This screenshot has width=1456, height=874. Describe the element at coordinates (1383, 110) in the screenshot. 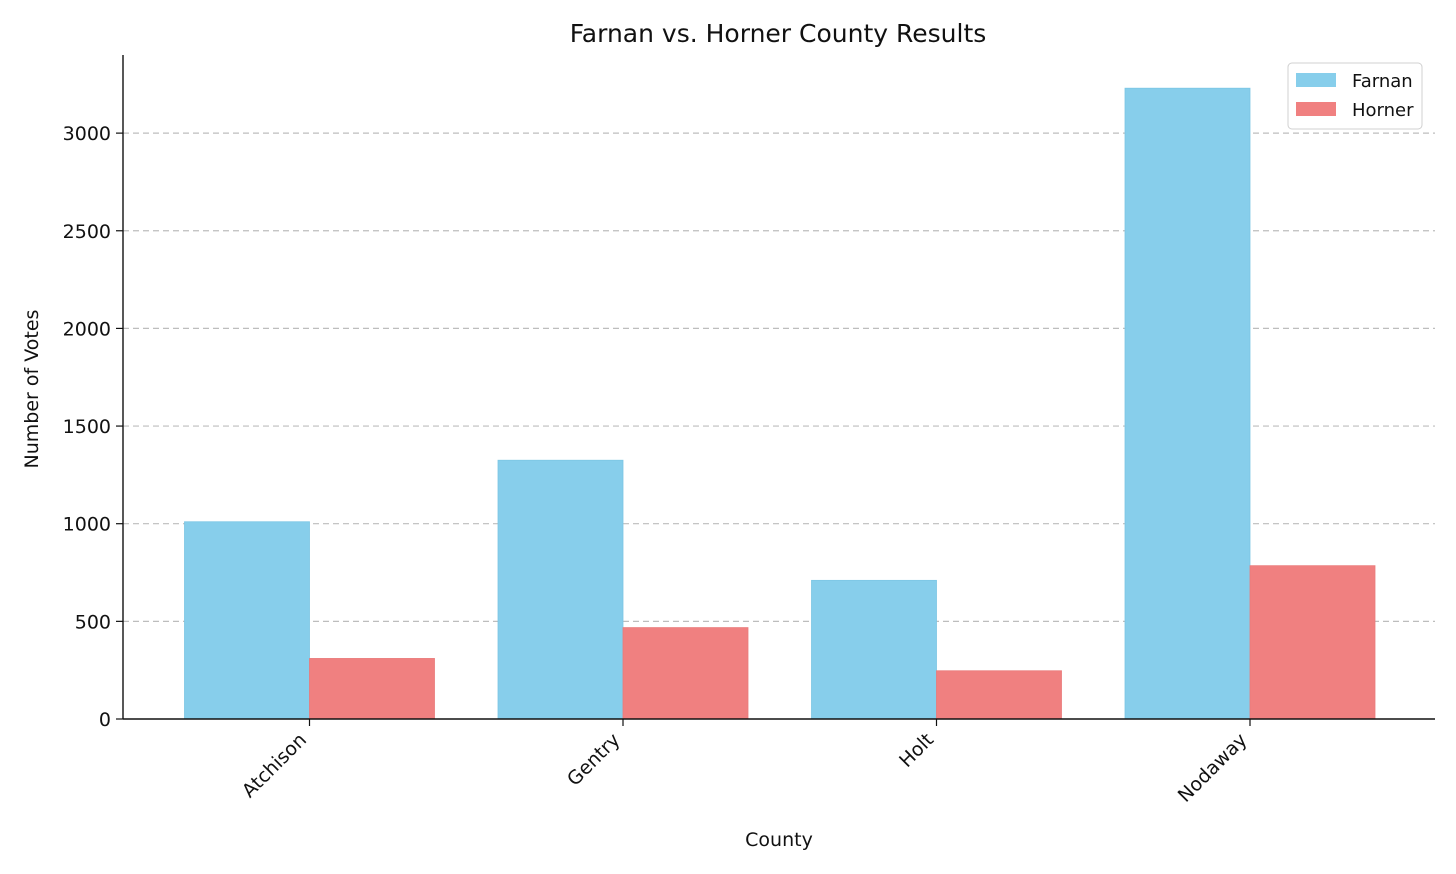

I see `legend-label-horner: Horner` at that location.